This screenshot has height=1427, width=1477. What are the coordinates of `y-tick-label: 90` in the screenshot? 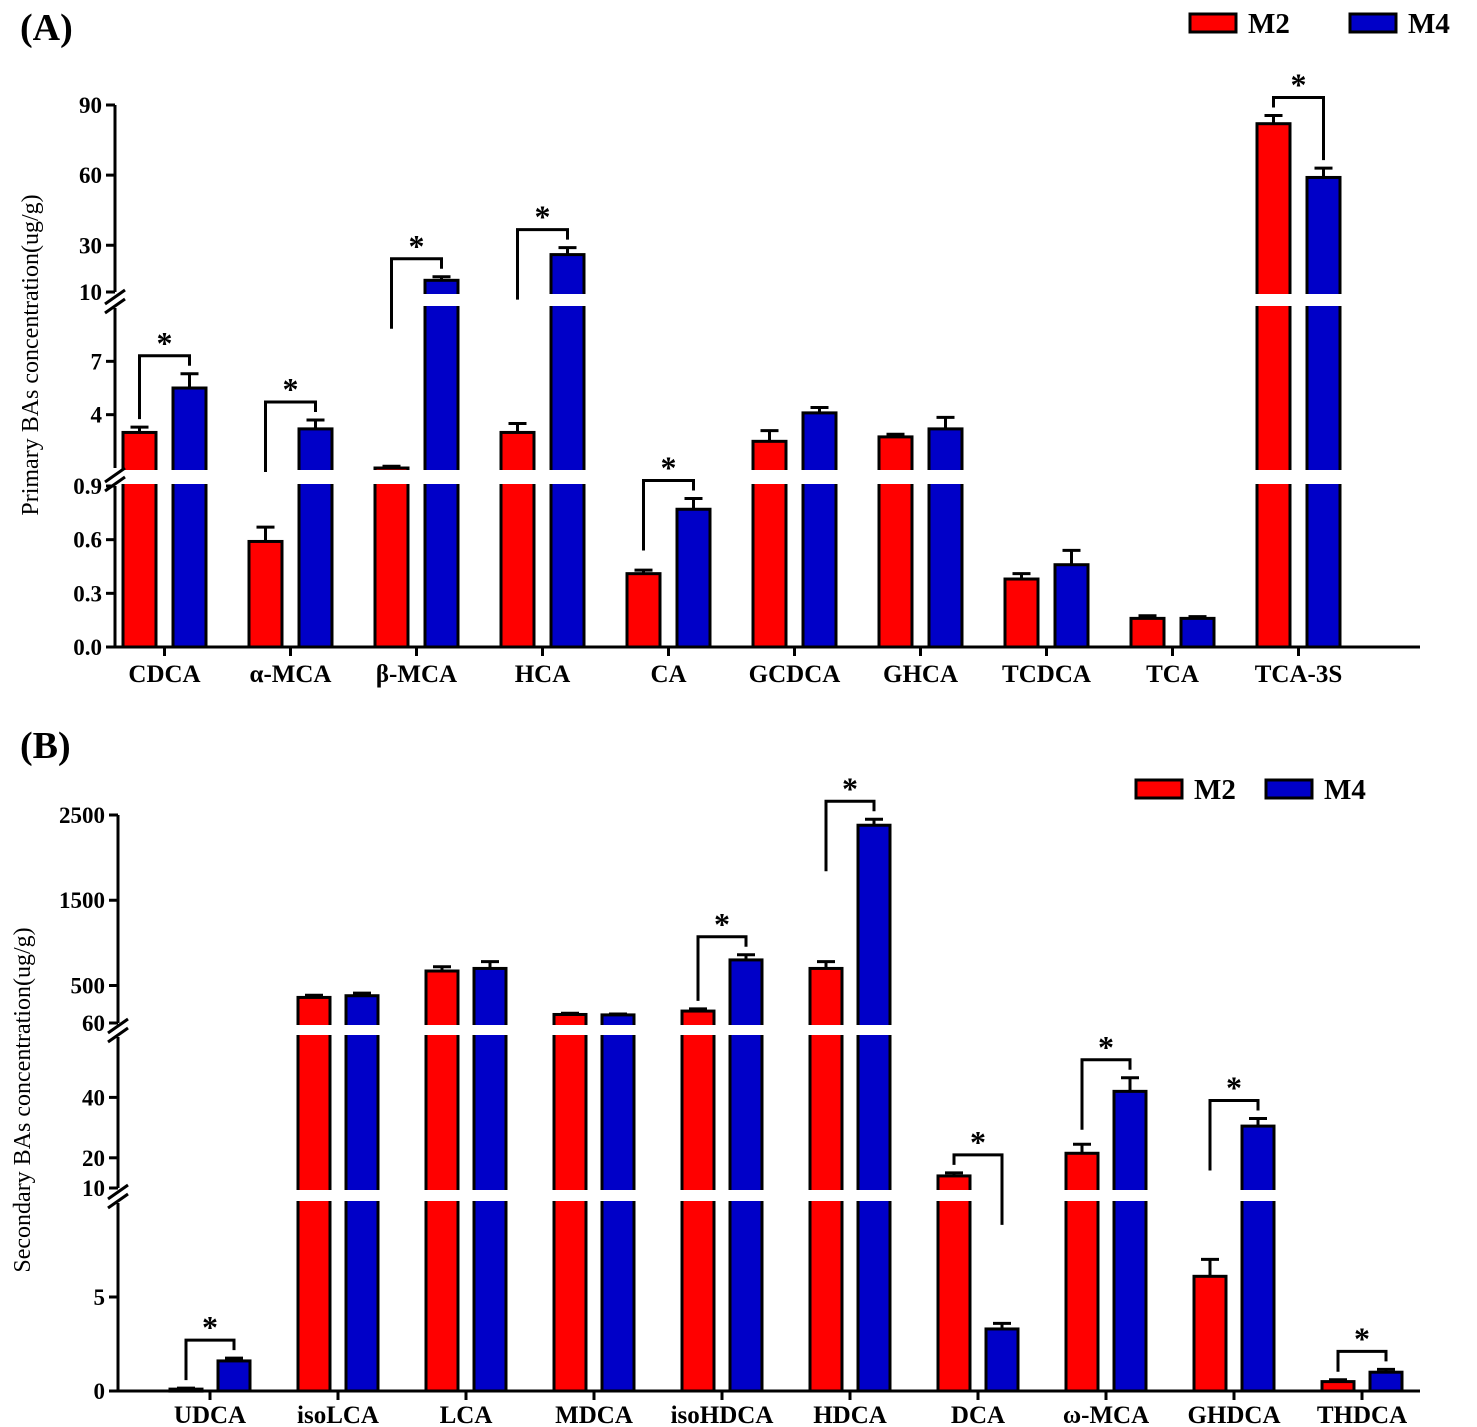 It's located at (90, 105).